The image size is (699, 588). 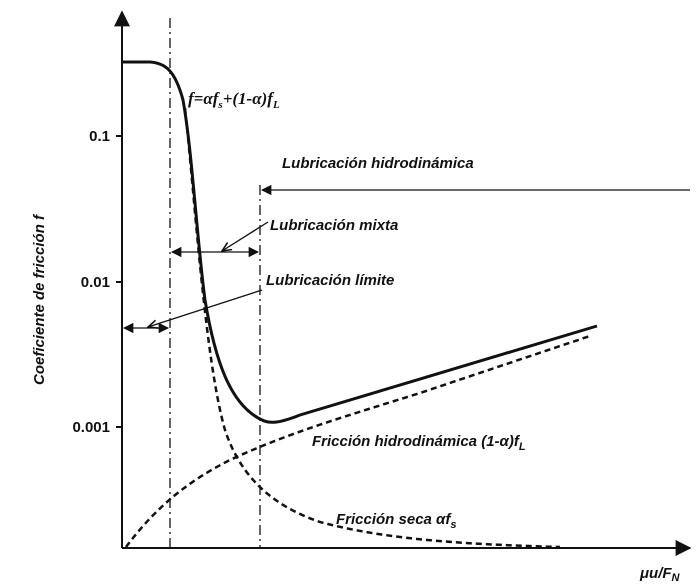 I want to click on mixed-pointer, so click(x=245, y=236).